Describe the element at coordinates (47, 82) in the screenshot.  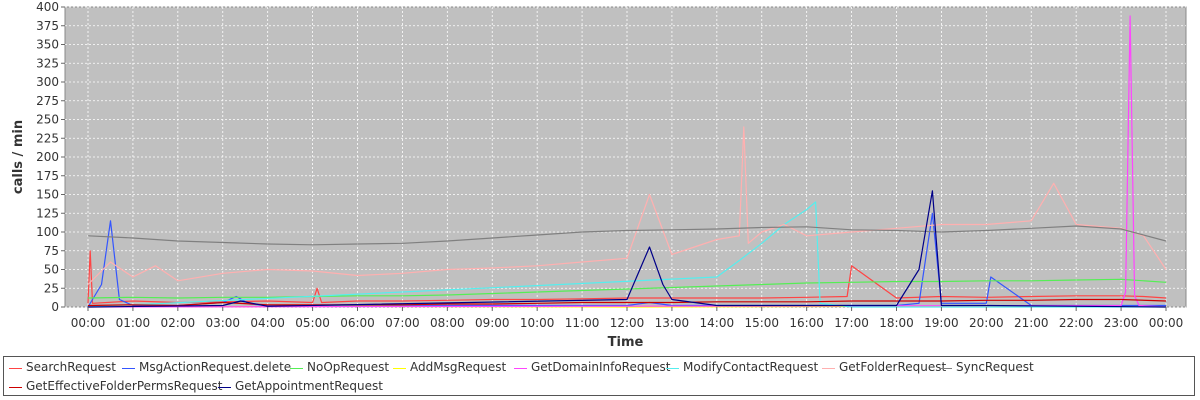
I see `y-tick-label: 300` at that location.